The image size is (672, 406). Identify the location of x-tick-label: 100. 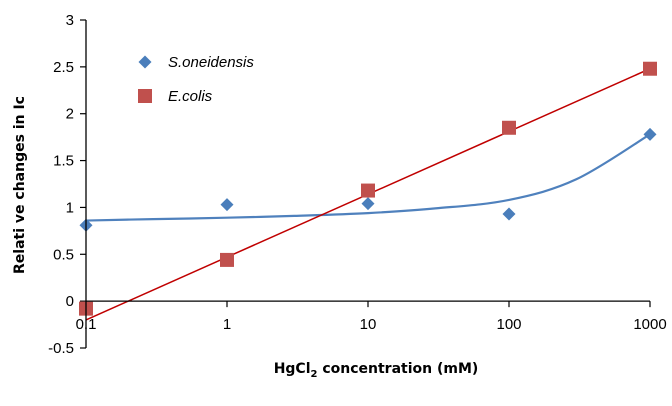
(508, 324).